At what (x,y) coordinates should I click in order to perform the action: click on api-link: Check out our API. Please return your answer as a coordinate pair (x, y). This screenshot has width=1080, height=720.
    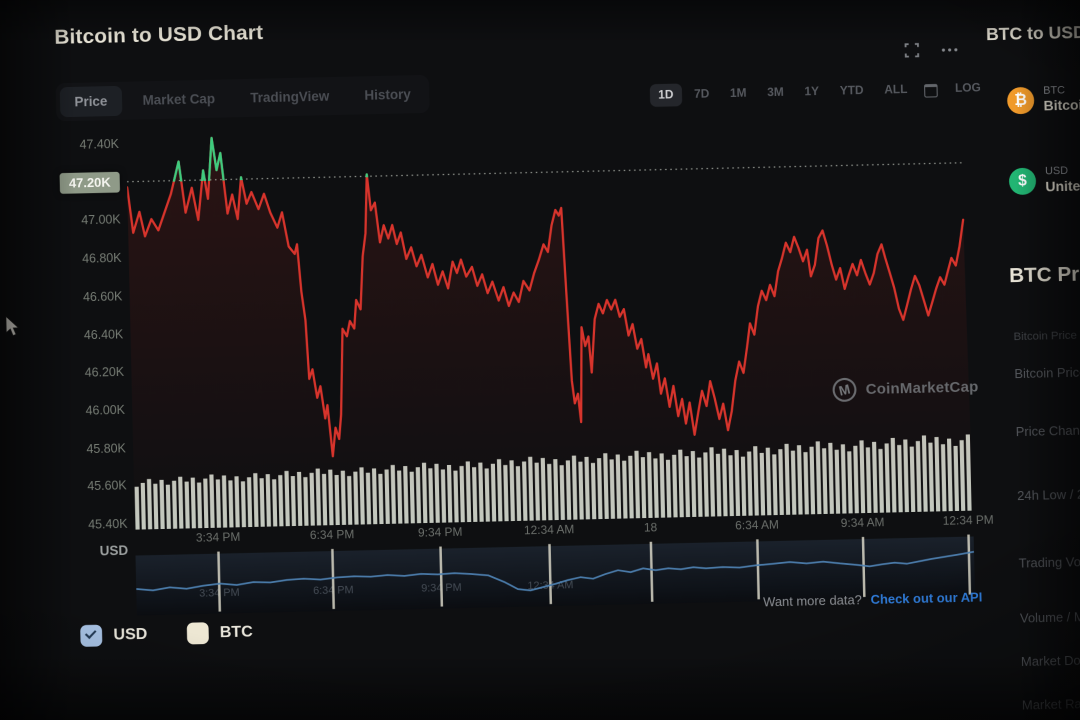
    Looking at the image, I should click on (926, 599).